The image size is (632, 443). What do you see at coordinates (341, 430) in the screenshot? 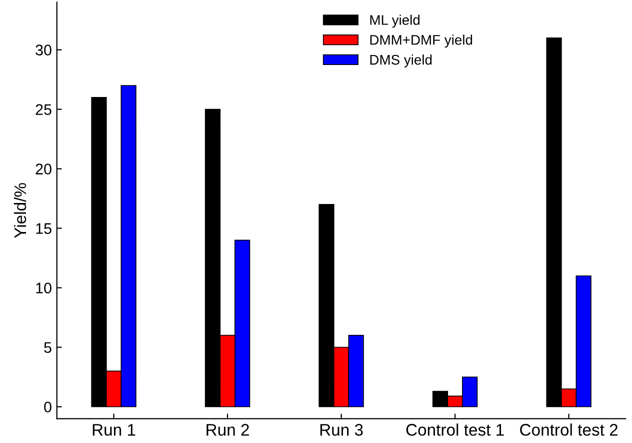
I see `x-tick-label: Run 3` at bounding box center [341, 430].